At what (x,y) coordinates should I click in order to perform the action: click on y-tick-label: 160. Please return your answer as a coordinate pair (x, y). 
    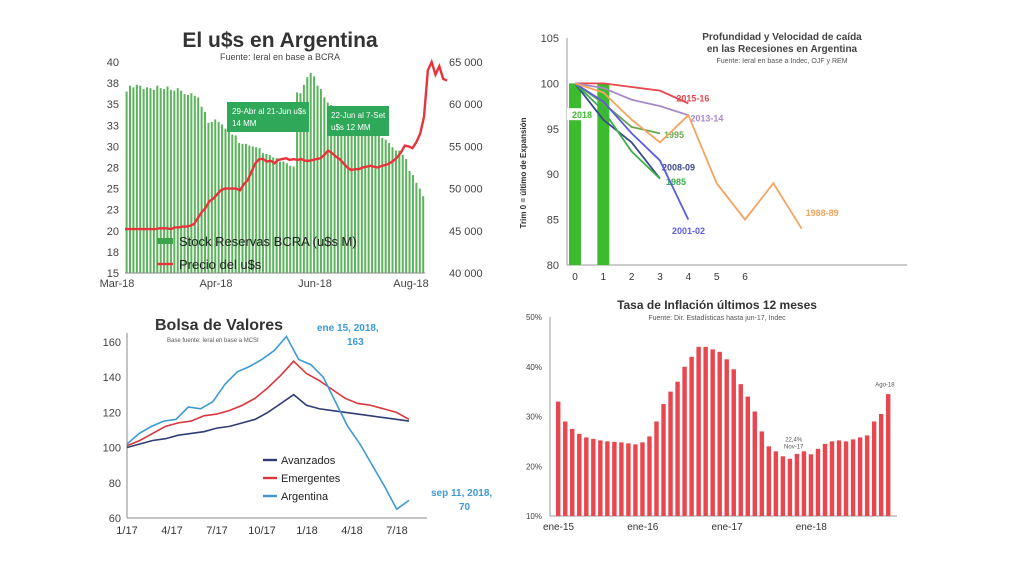
    Looking at the image, I should click on (112, 343).